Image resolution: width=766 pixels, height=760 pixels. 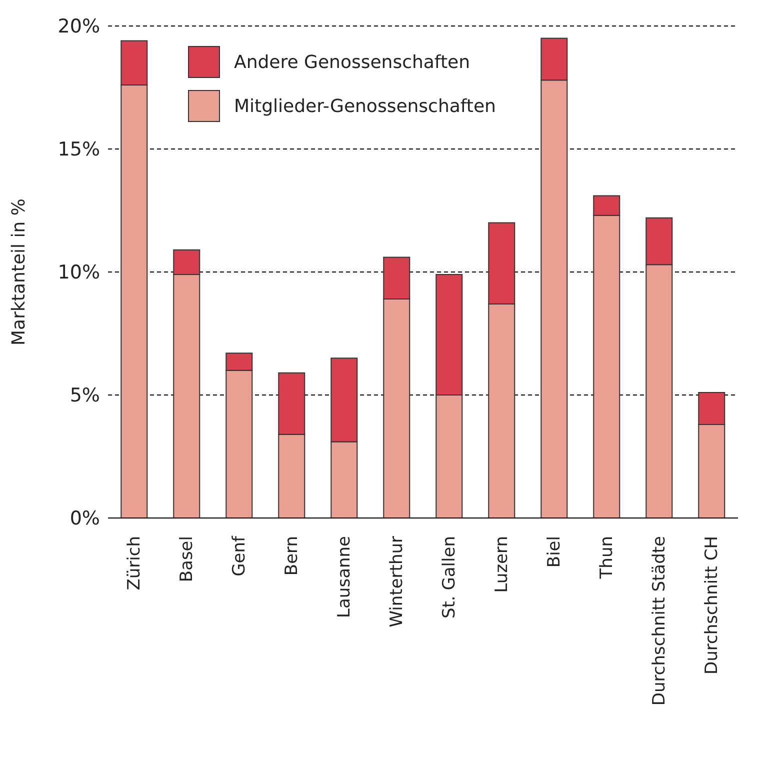 I want to click on y-tick-label: 10%, so click(x=79, y=273).